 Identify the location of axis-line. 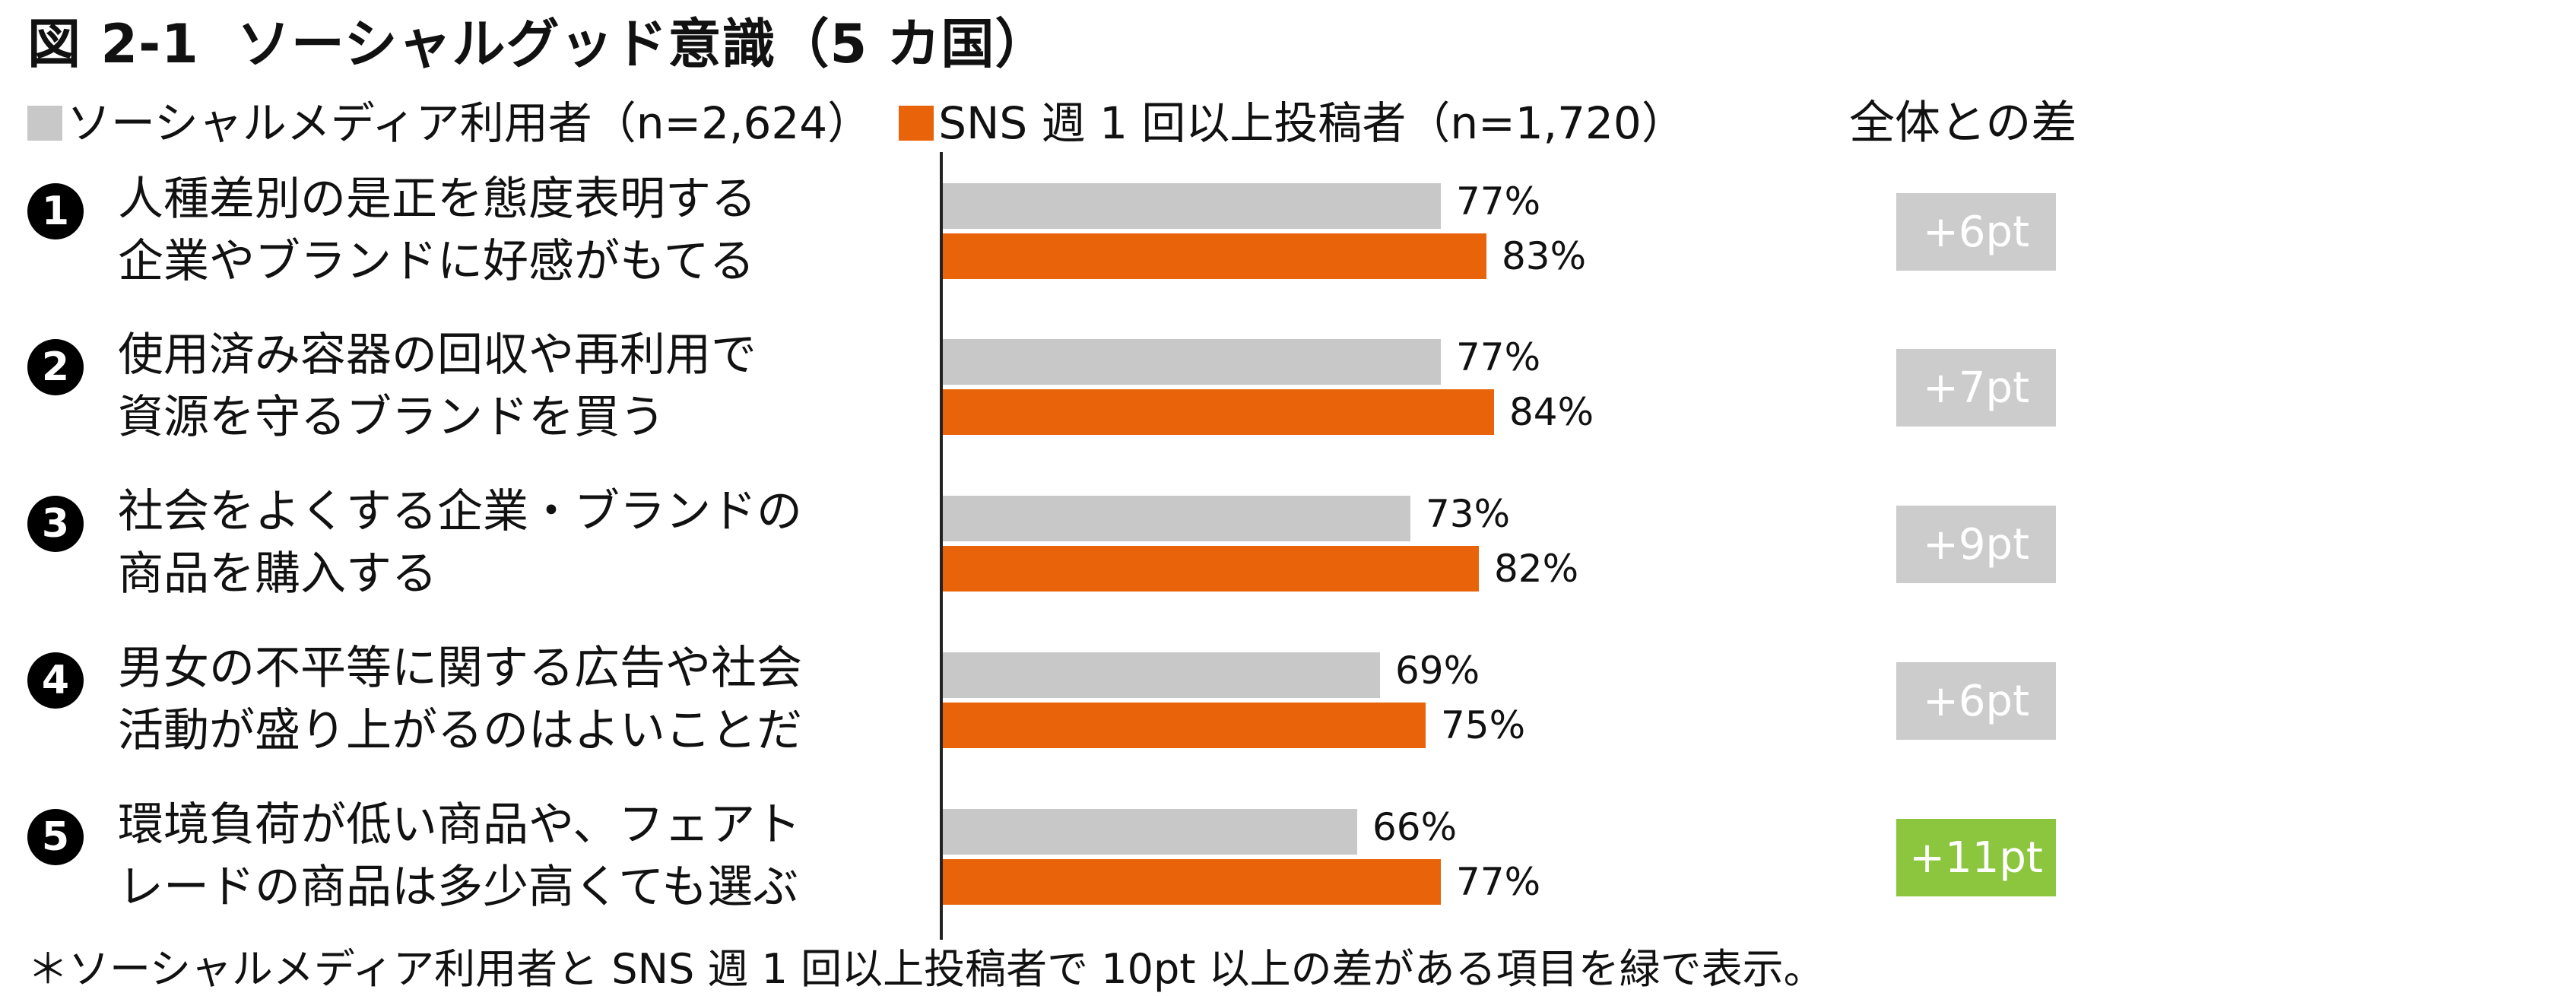
(941, 546).